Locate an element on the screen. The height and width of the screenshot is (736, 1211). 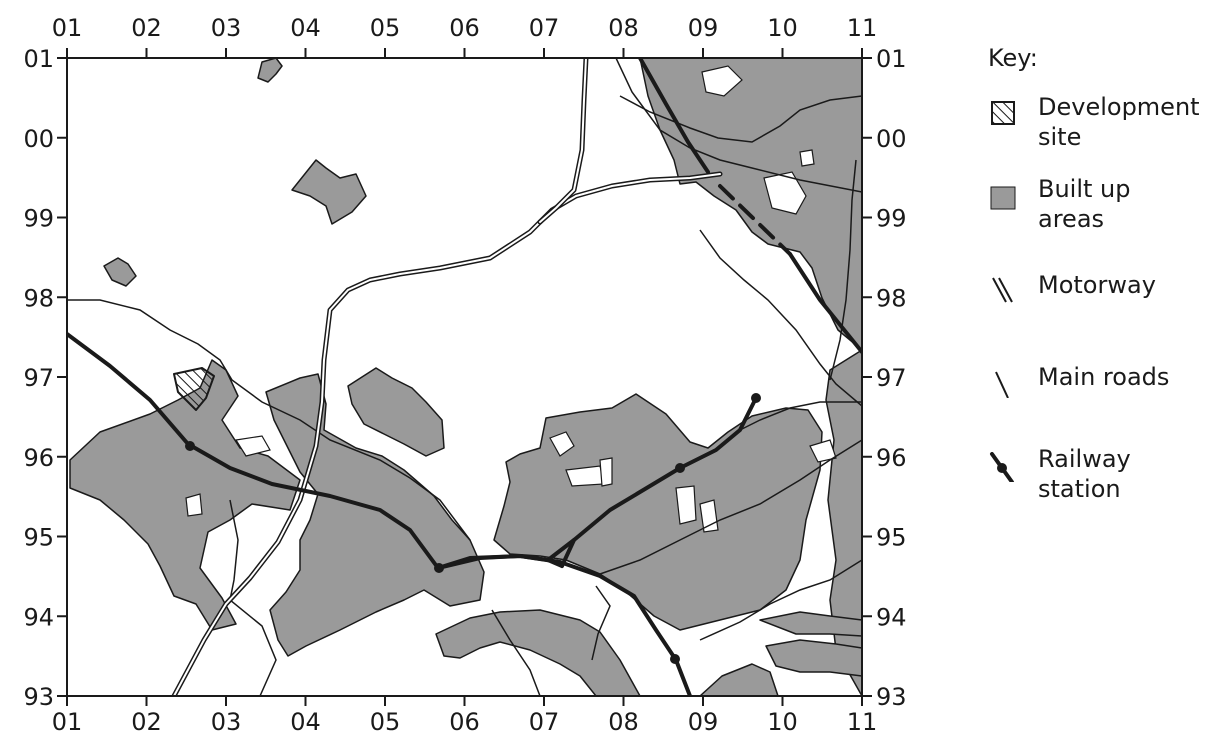
northing-label-left: 94 is located at coordinates (38, 617).